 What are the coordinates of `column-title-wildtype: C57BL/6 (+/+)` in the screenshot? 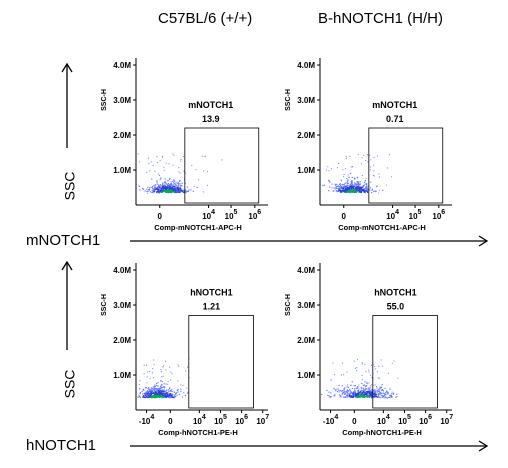 It's located at (205, 18).